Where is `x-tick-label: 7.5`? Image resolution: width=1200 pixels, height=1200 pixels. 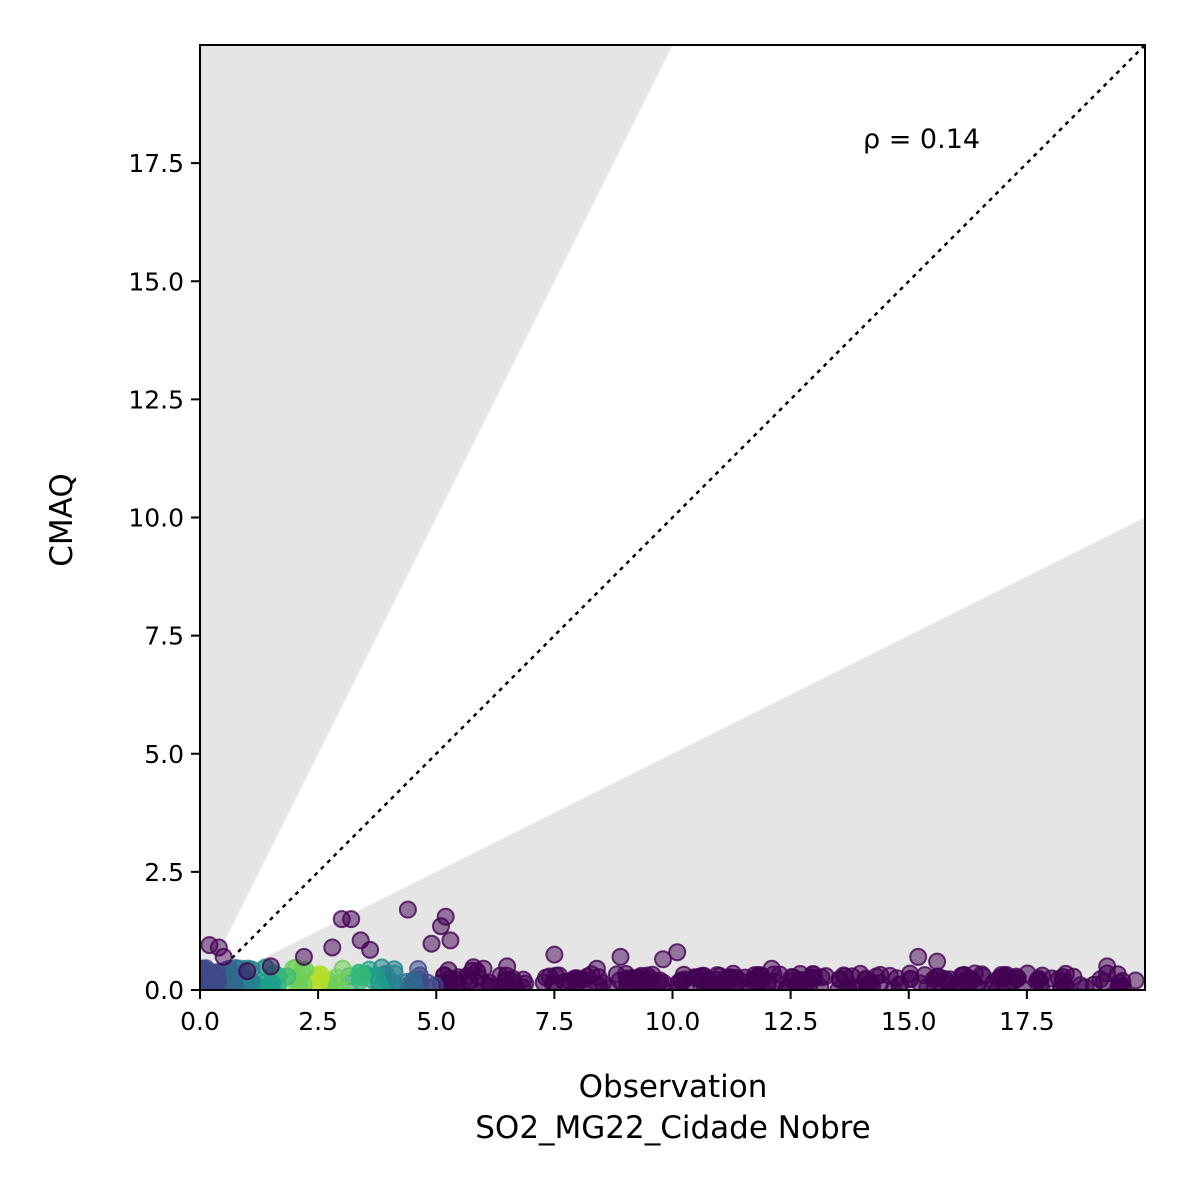 x-tick-label: 7.5 is located at coordinates (554, 1021).